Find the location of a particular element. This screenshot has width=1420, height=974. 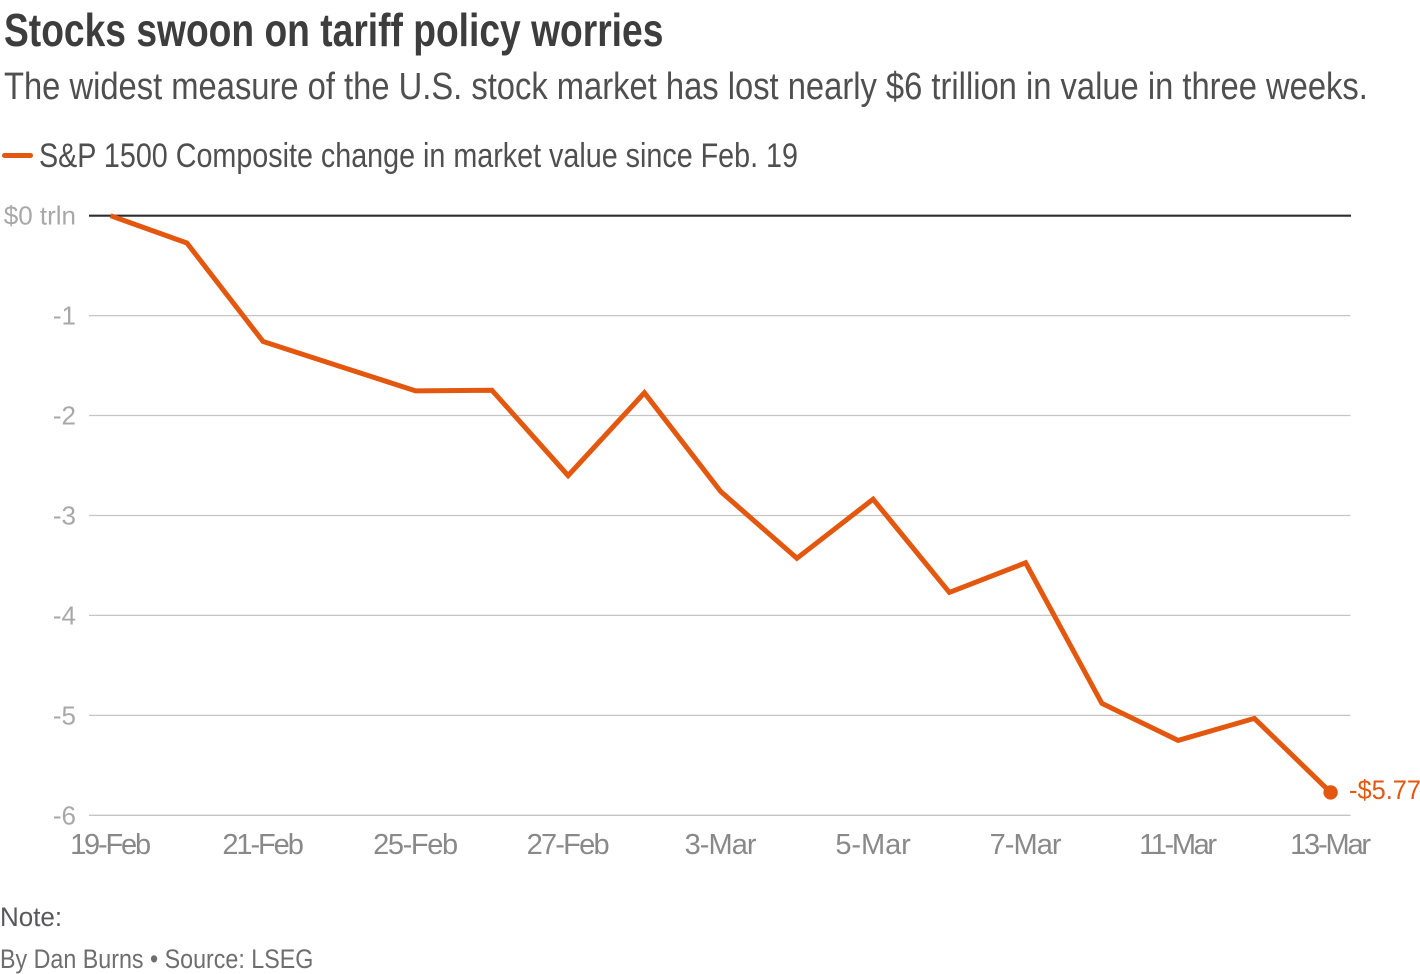

svg-text: 21-Feb is located at coordinates (263, 845).